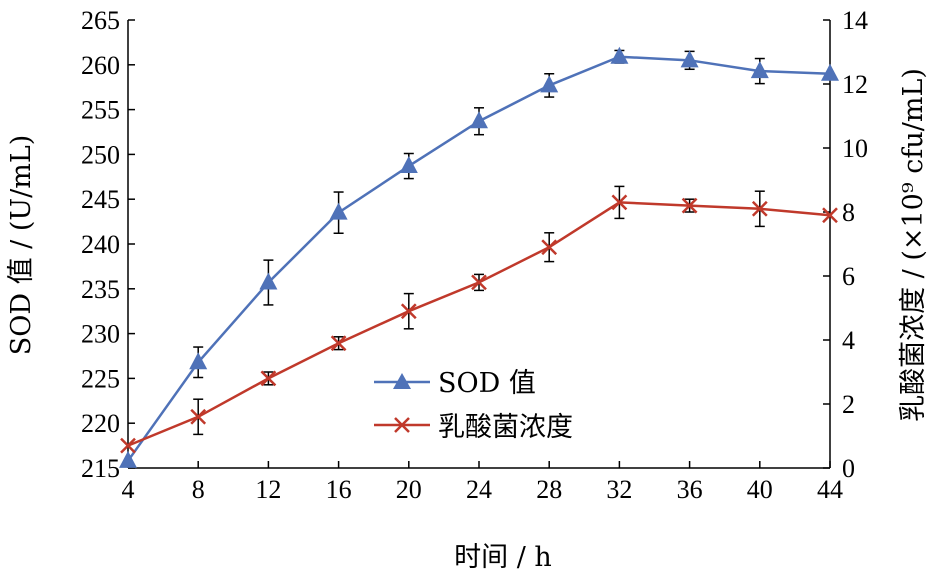  I want to click on left-y-tick-label: 215, so click(100, 468).